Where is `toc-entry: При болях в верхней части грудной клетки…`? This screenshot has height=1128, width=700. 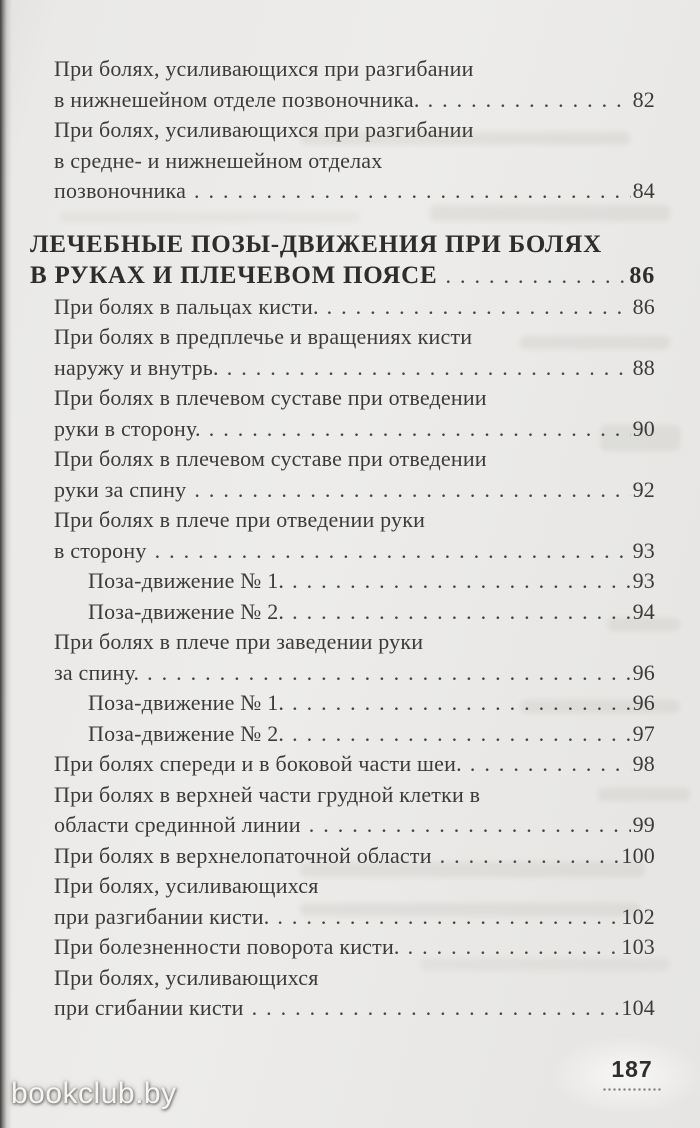 toc-entry: При болях в верхней части грудной клетки… is located at coordinates (354, 810).